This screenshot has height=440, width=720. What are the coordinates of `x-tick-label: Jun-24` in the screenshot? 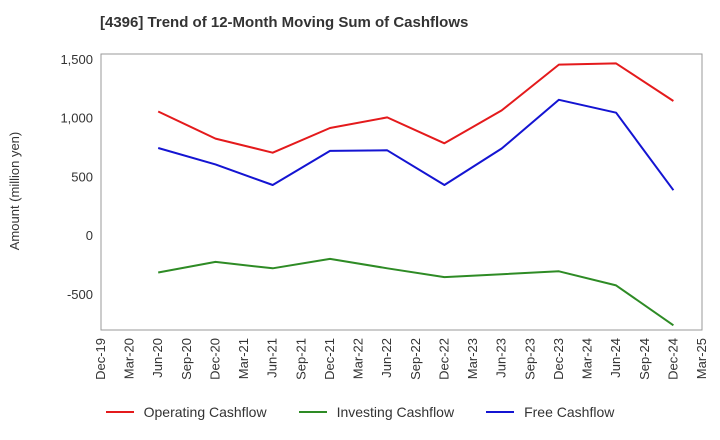 It's located at (615, 358).